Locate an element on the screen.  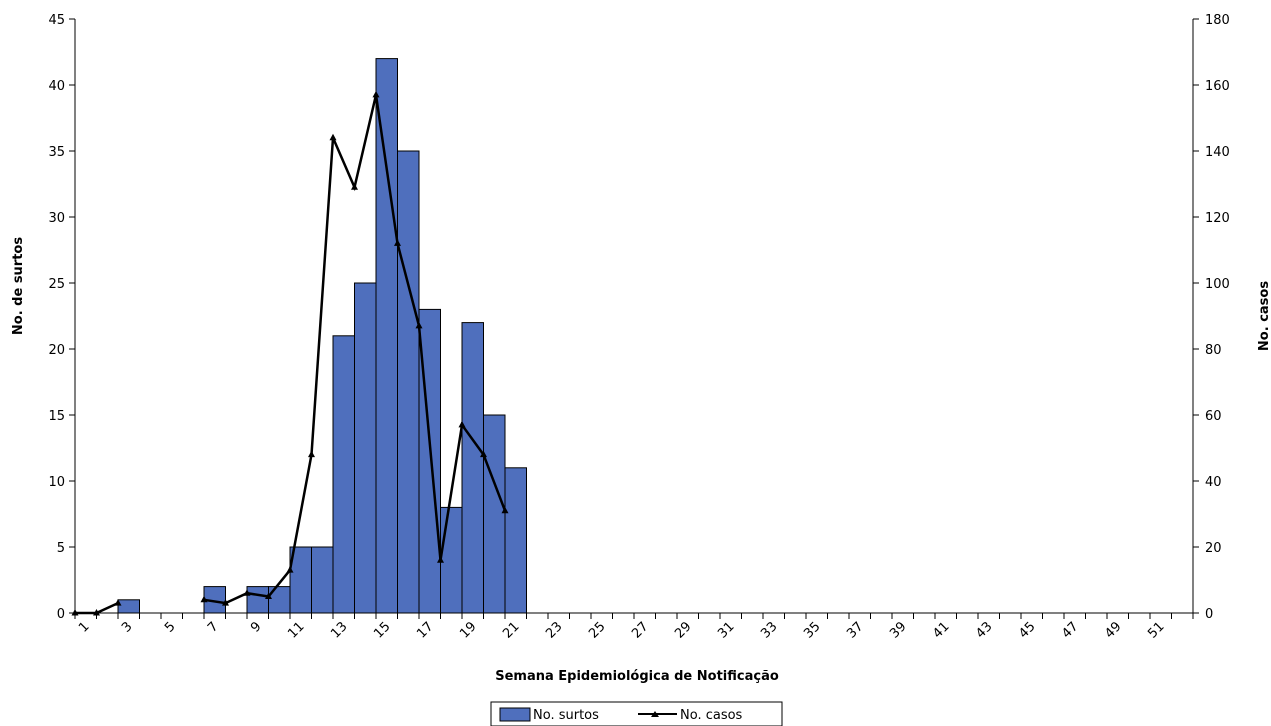
legend-line-label: No. casos is located at coordinates (711, 715).